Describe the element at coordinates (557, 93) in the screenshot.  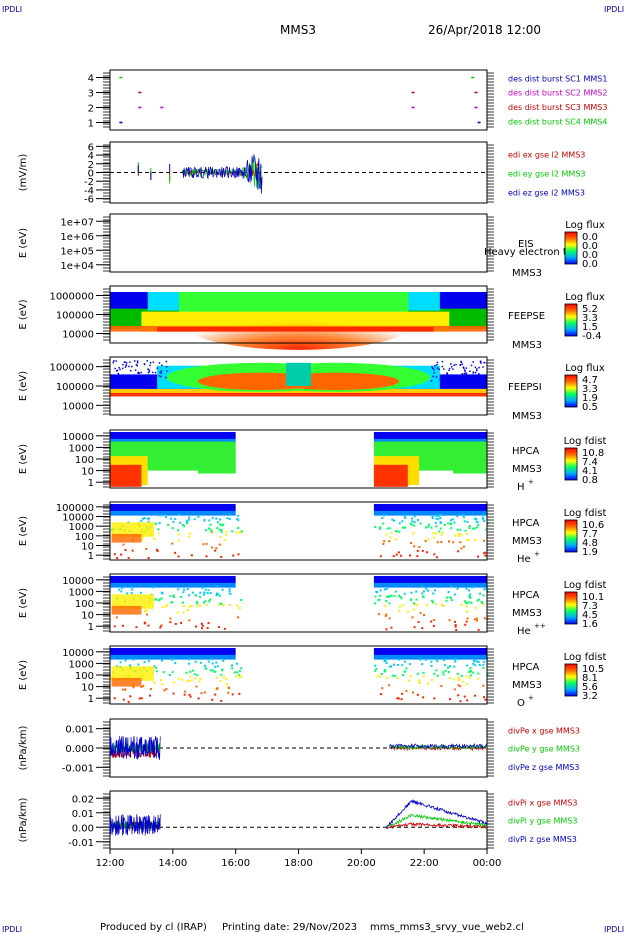
I see `burst-panel-legend-item: des dist burst SC2 MMS2` at that location.